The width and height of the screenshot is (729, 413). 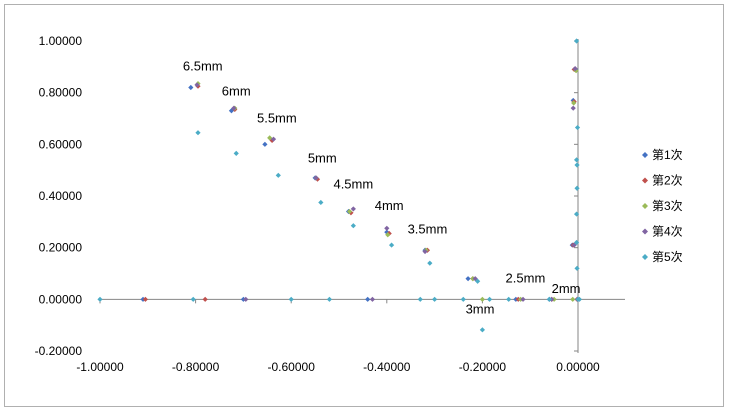 I want to click on annotation-label: 3.5mm, so click(x=428, y=228).